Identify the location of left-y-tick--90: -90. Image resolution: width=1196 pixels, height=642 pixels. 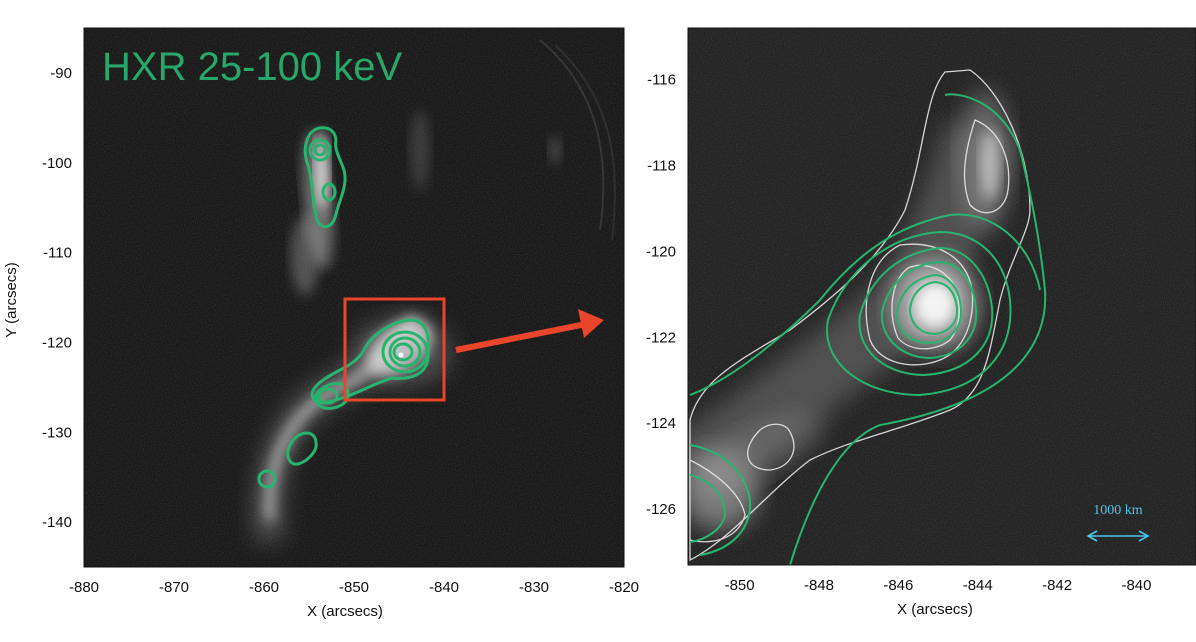
(61, 73).